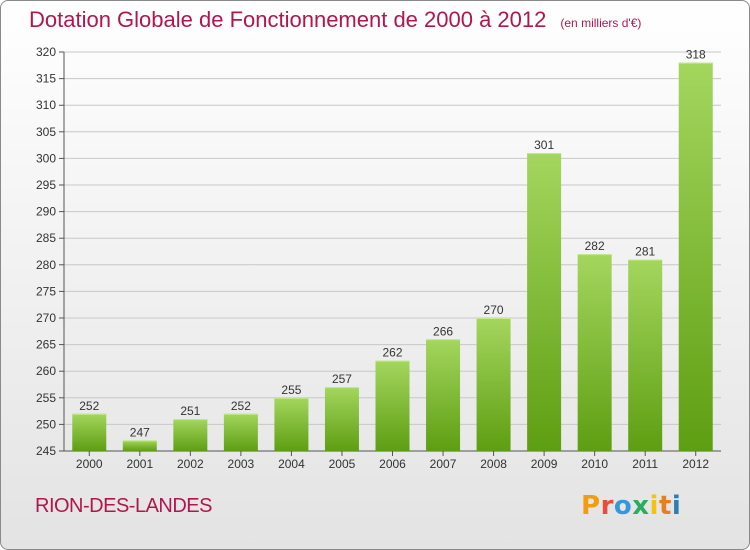 This screenshot has height=550, width=750. Describe the element at coordinates (46, 265) in the screenshot. I see `y-tick-label: 280` at that location.